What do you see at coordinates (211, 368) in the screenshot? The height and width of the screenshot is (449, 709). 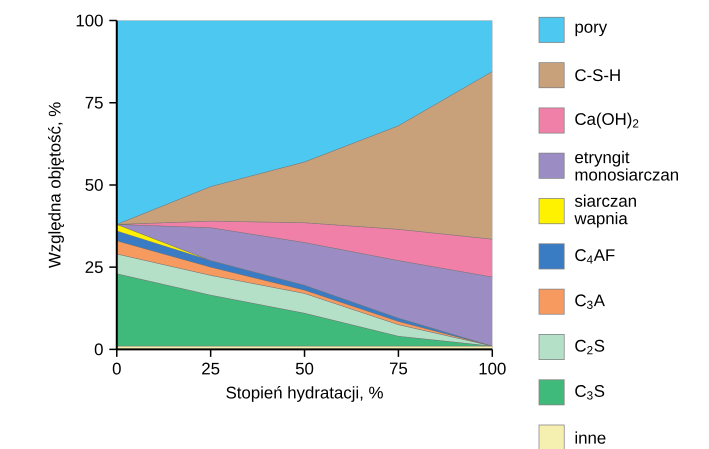 I see `x-tick-label: 25` at bounding box center [211, 368].